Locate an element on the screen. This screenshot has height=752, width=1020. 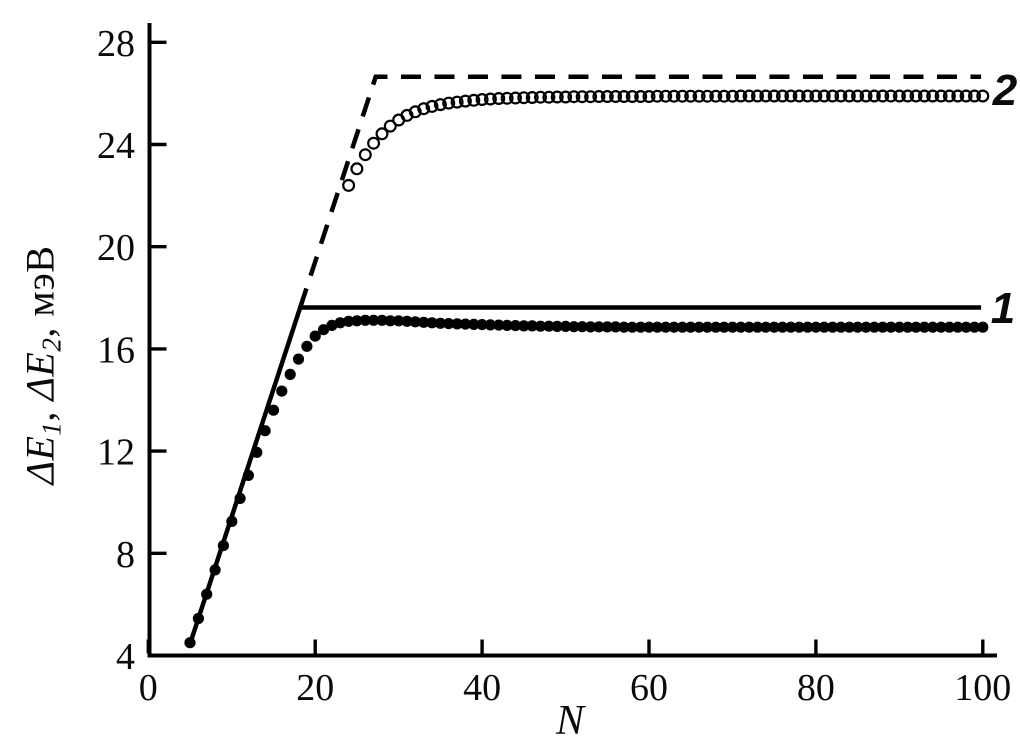
x-tick-label: 80 is located at coordinates (816, 688).